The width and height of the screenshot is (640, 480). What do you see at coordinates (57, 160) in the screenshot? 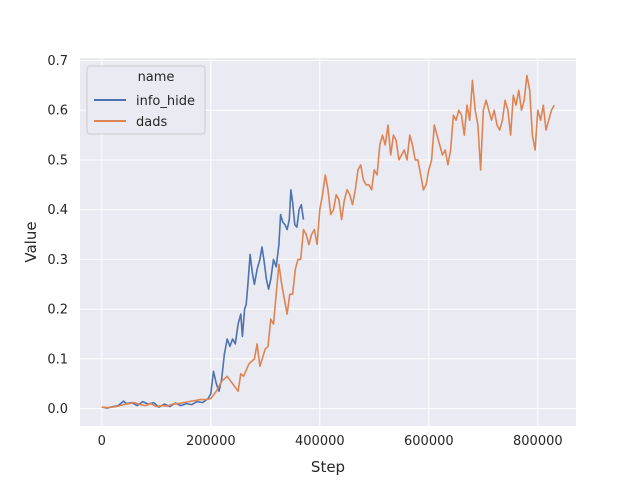
I see `y-tick-label: 0.5` at bounding box center [57, 160].